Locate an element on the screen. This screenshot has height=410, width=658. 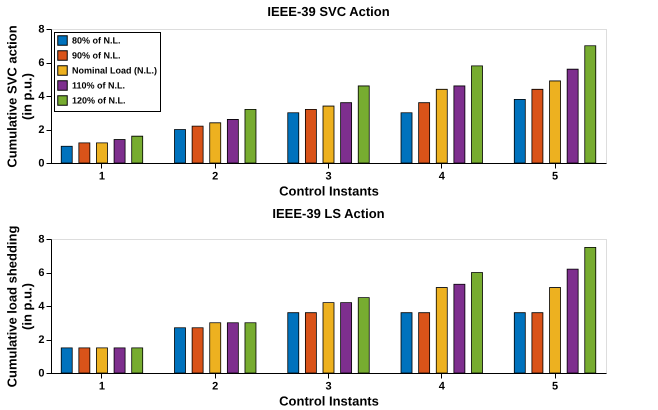
y-axis-title: Cumulative SVC action (in p.u.) is located at coordinates (19, 96).